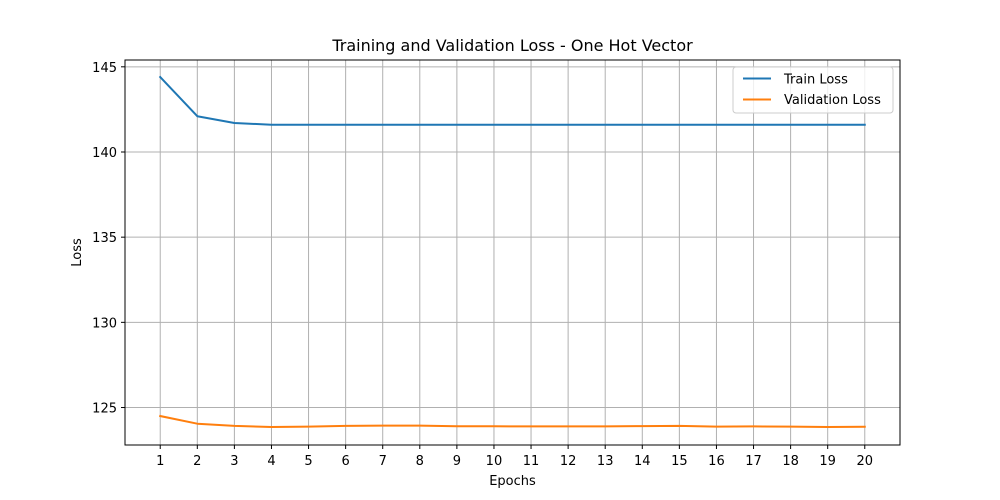 The image size is (1000, 500). Describe the element at coordinates (568, 461) in the screenshot. I see `x-tick-label: 12` at that location.